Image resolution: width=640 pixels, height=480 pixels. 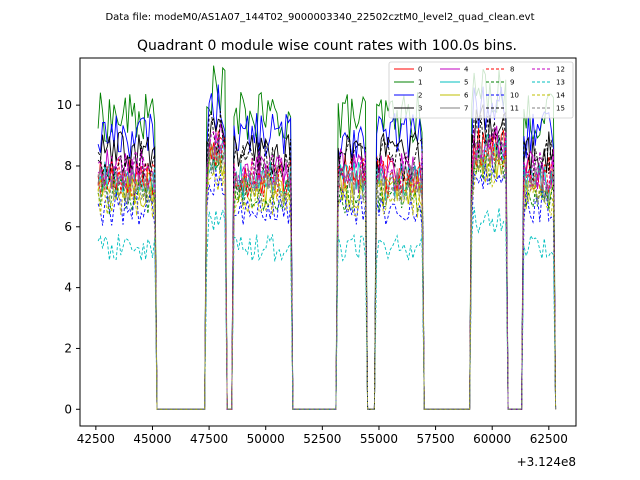 I want to click on legend-label-3: 3, so click(x=420, y=109).